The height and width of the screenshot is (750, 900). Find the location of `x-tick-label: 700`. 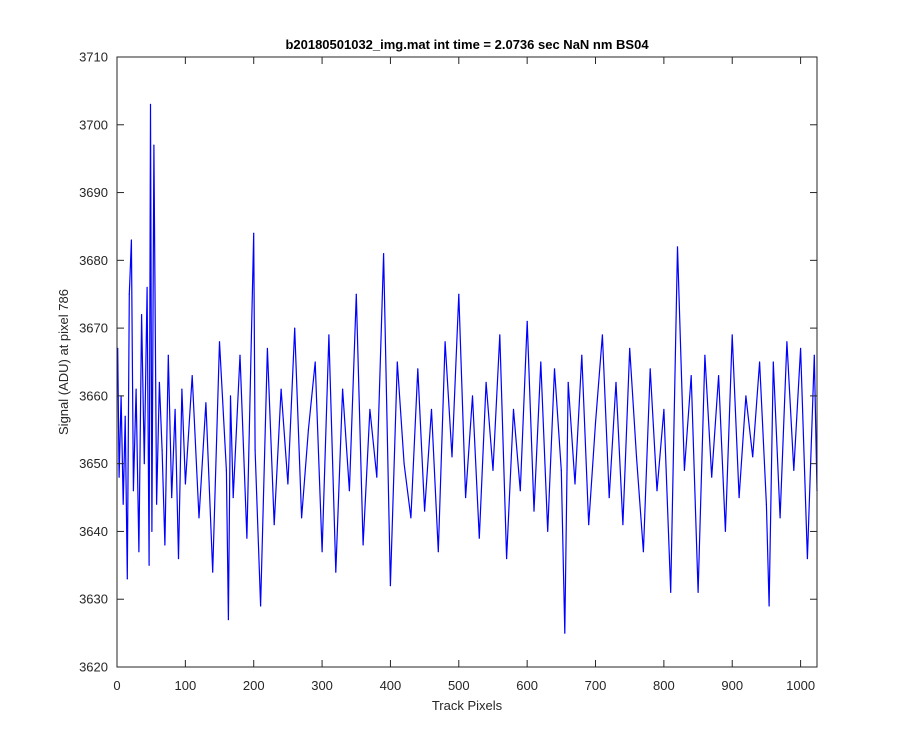

x-tick-label: 700 is located at coordinates (596, 685).